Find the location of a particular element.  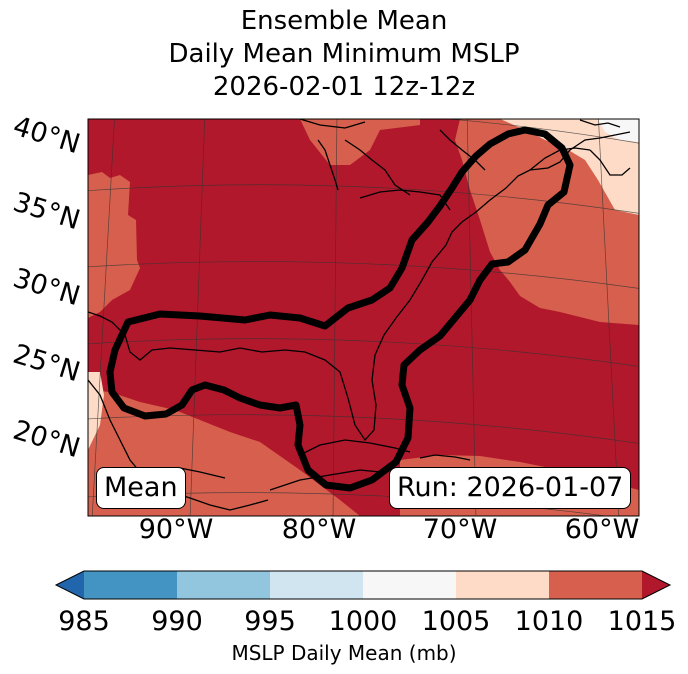

colorbar-tick-label: 1005 is located at coordinates (456, 621).